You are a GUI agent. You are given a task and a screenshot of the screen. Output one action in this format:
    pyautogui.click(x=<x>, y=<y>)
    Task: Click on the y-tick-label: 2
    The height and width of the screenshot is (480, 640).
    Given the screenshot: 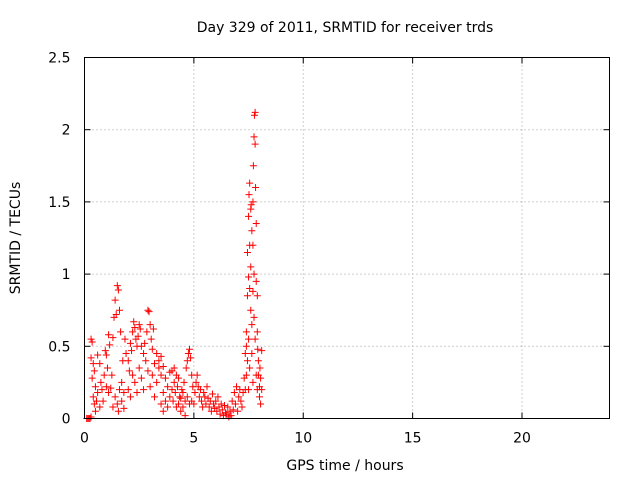 What is the action you would take?
    pyautogui.click(x=66, y=131)
    